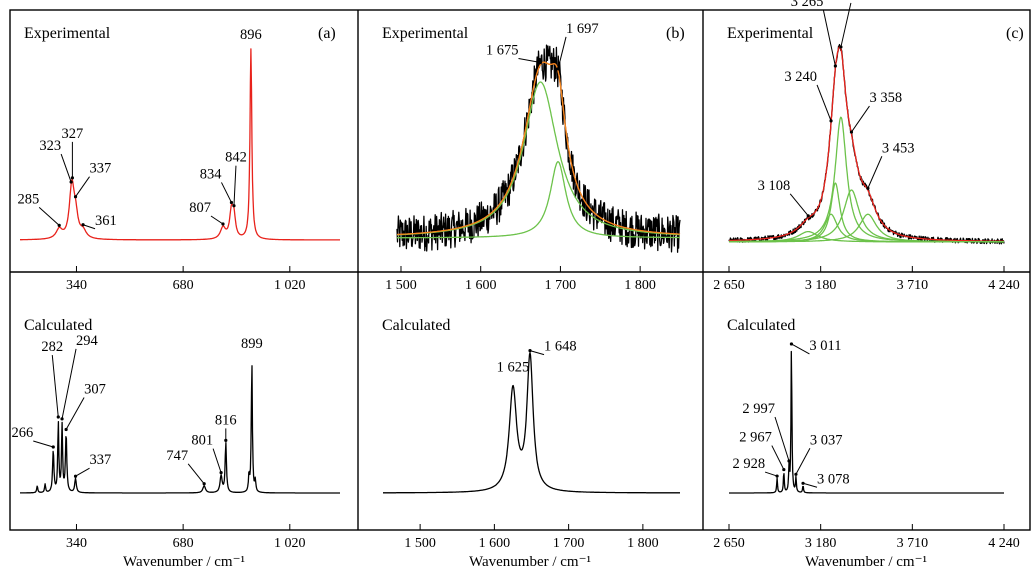  Describe the element at coordinates (898, 148) in the screenshot. I see `annotation-label-c-exp-5: 3 453` at that location.